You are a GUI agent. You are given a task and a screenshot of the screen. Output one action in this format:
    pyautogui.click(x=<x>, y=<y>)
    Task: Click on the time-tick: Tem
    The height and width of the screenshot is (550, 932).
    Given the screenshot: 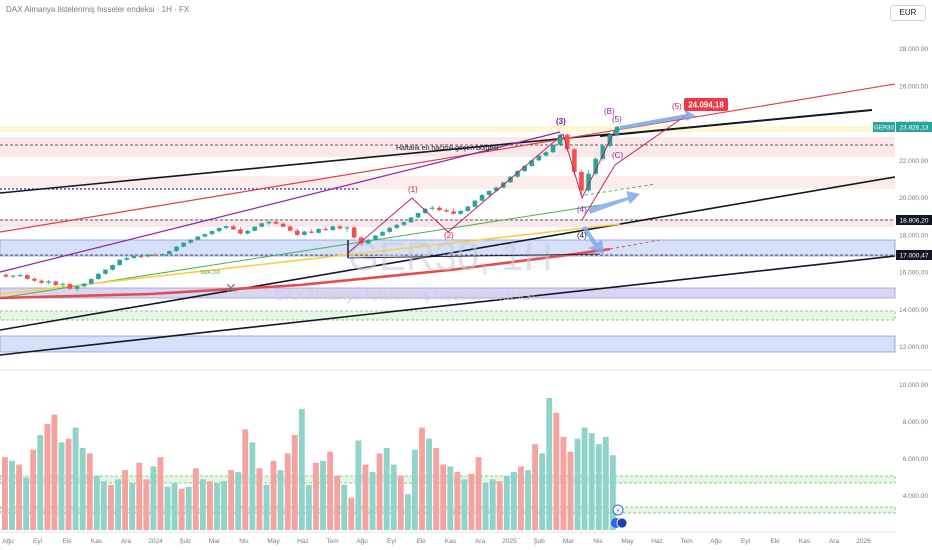 What is the action you would take?
    pyautogui.click(x=332, y=541)
    